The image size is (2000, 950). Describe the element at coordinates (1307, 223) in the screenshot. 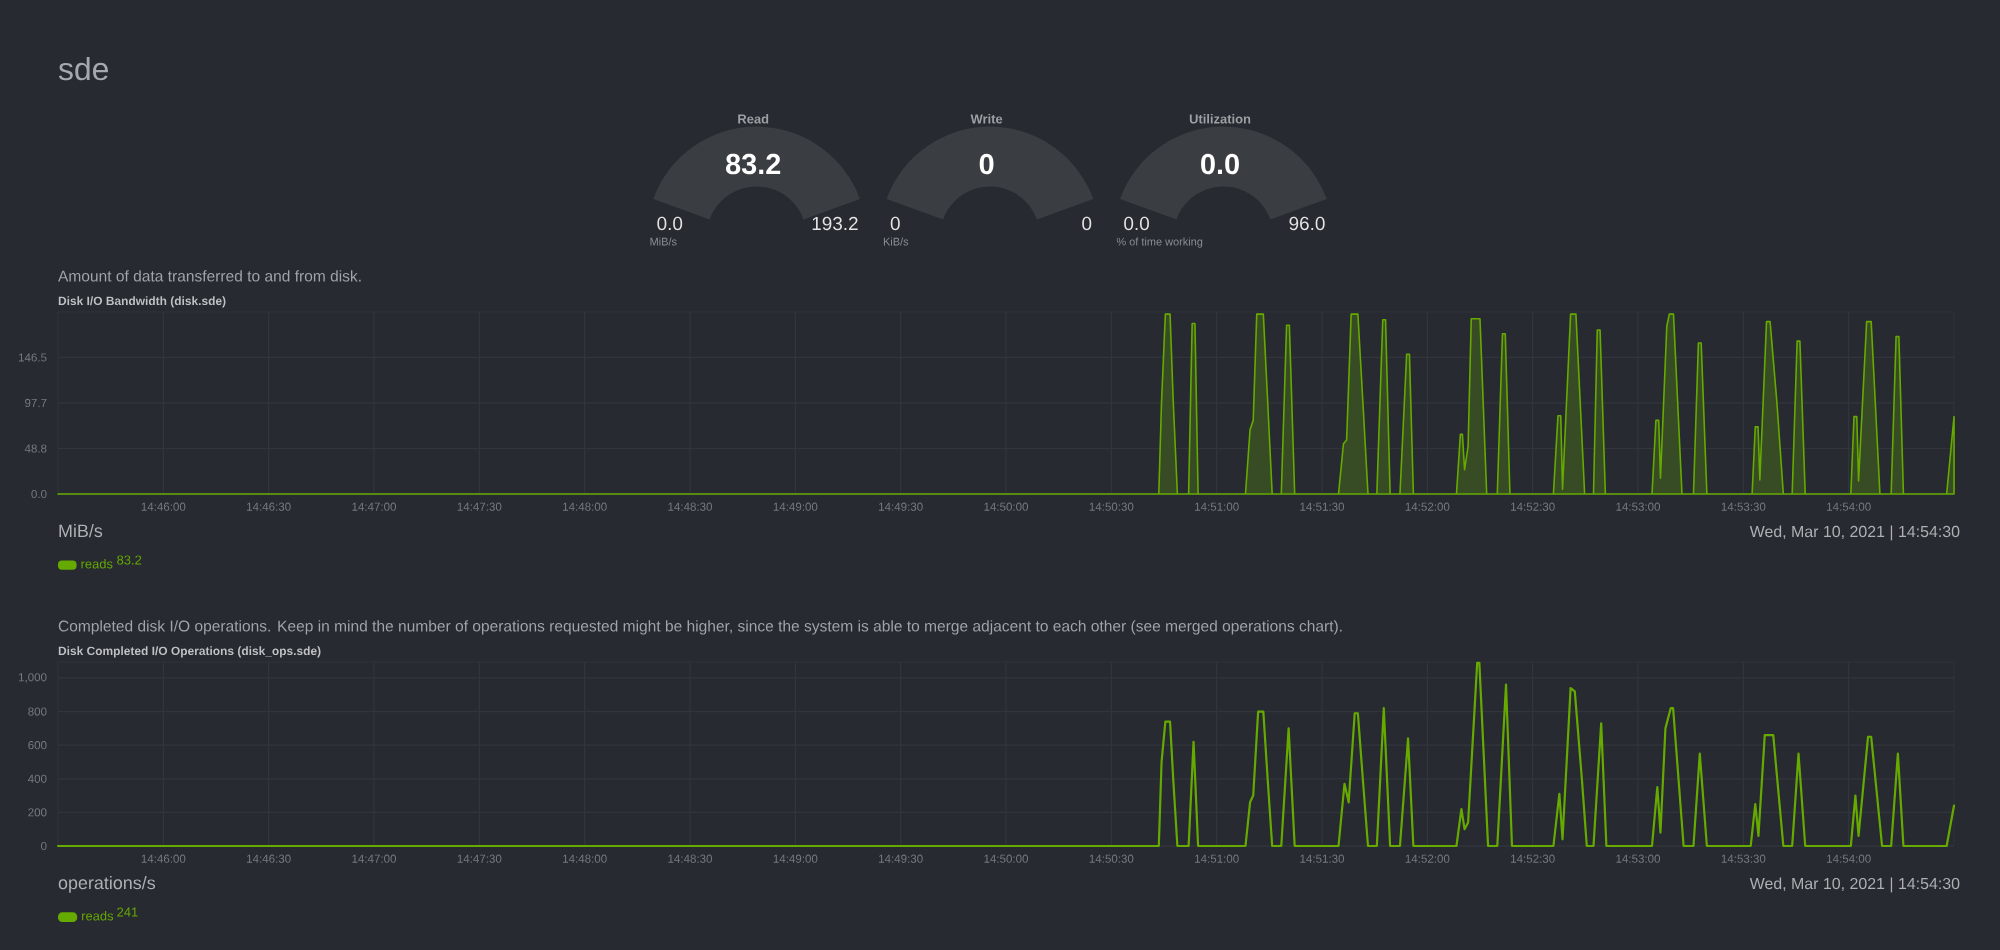

I see `text: 96.0` at that location.